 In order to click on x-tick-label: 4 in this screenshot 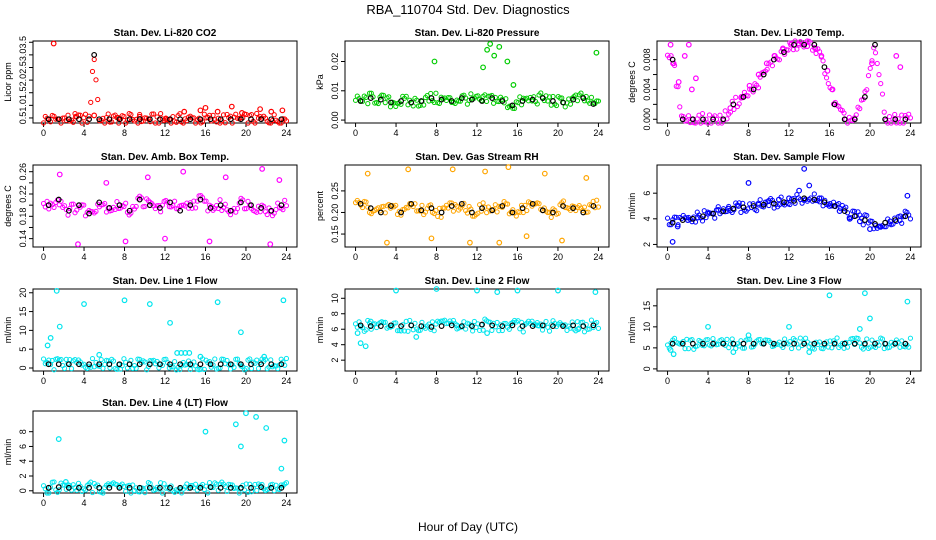, I will do `click(708, 133)`.